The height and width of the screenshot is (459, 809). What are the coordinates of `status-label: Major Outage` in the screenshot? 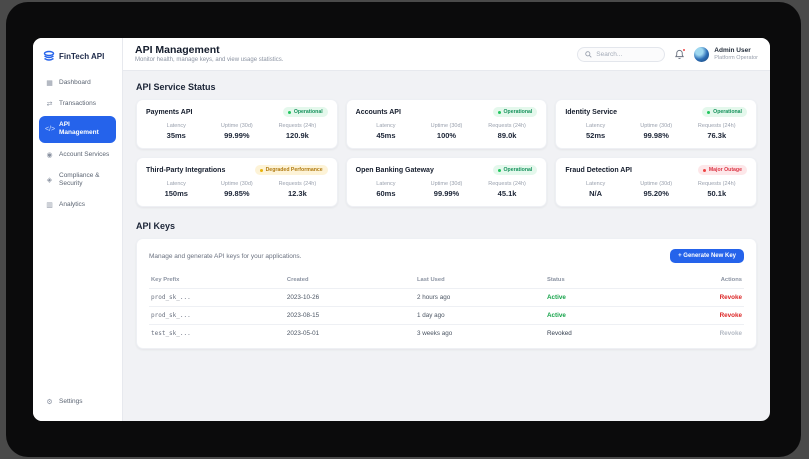 It's located at (725, 170).